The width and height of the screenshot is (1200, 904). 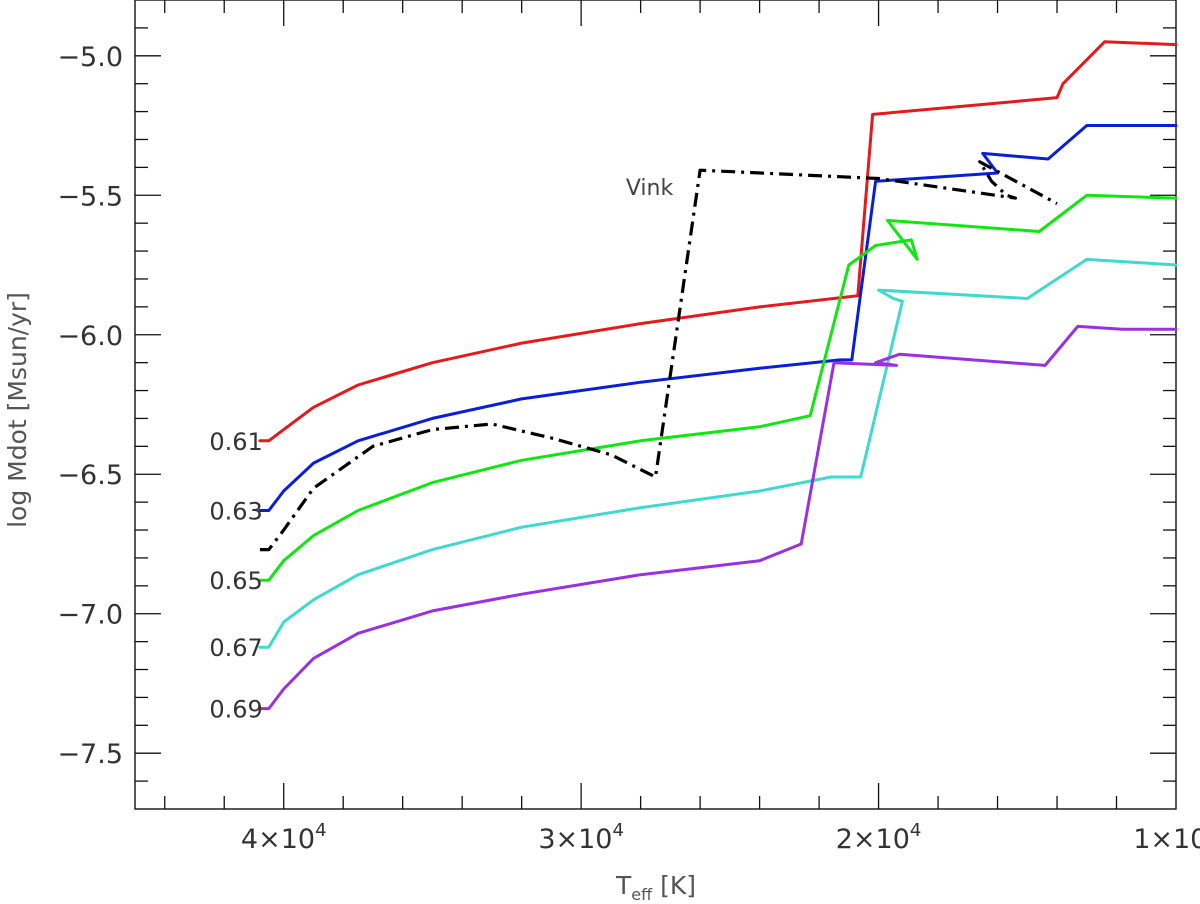 I want to click on y-tick-label: −6.0, so click(x=90, y=336).